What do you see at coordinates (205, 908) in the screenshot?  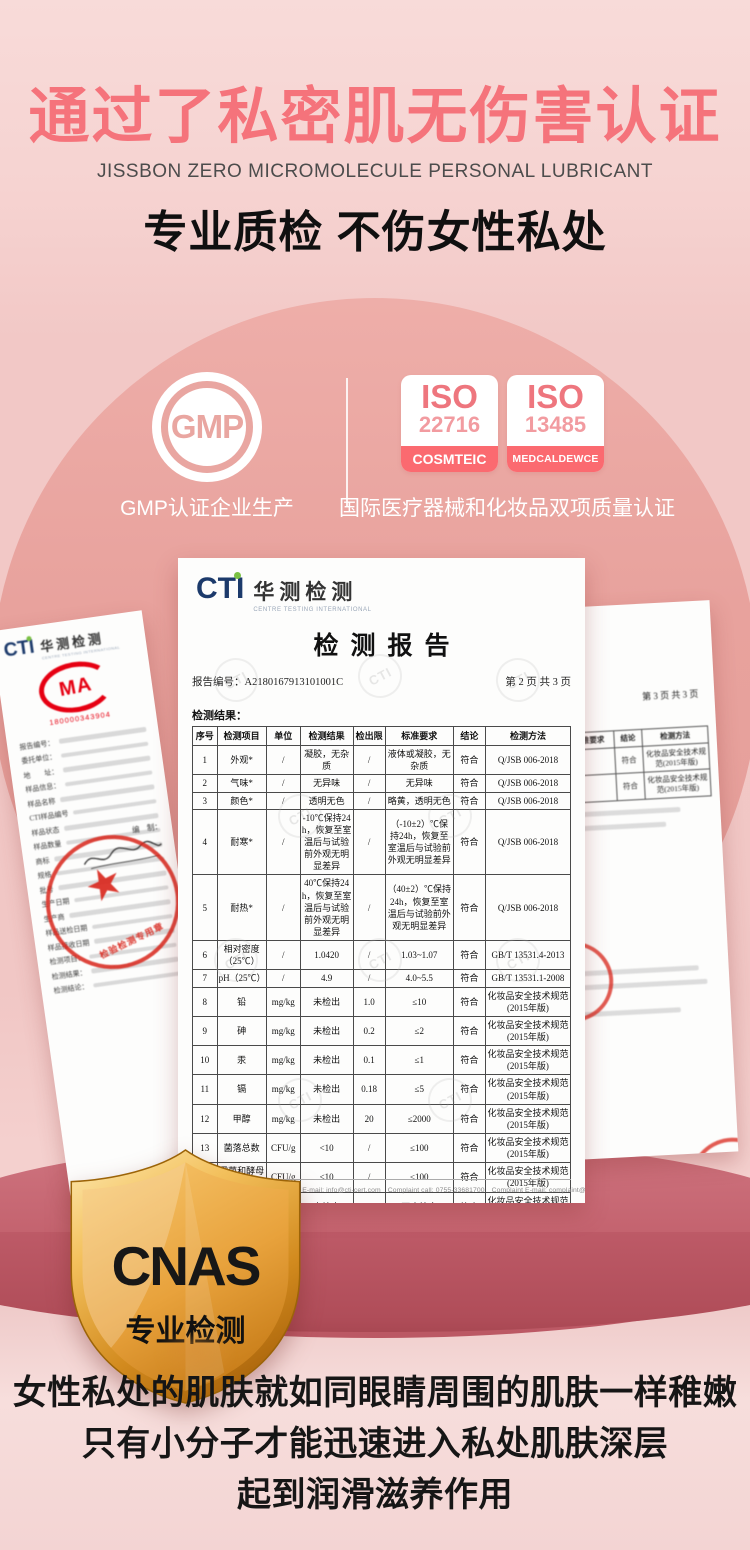 I see `cell-index: 5` at bounding box center [205, 908].